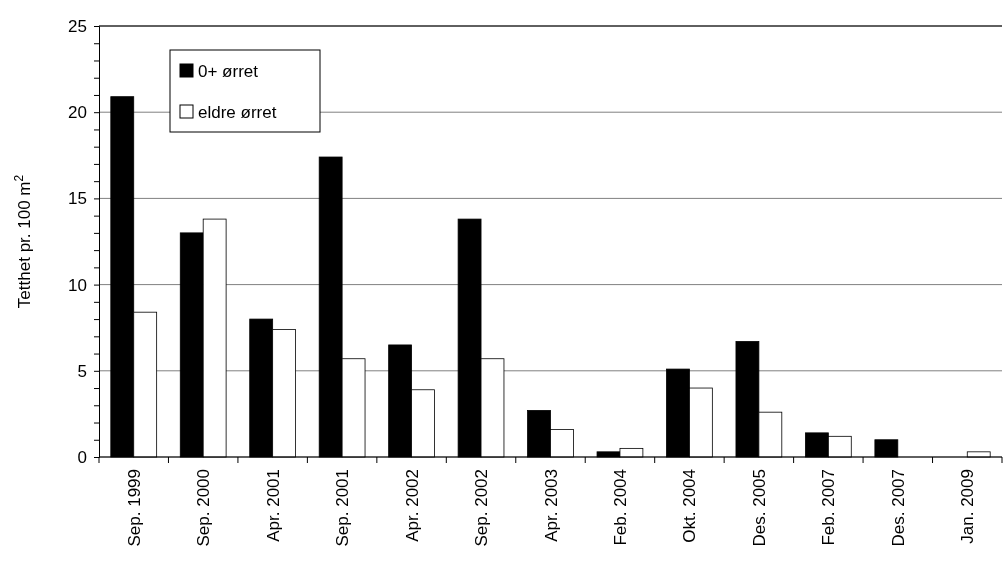  I want to click on y-tick-label: 10, so click(77, 285).